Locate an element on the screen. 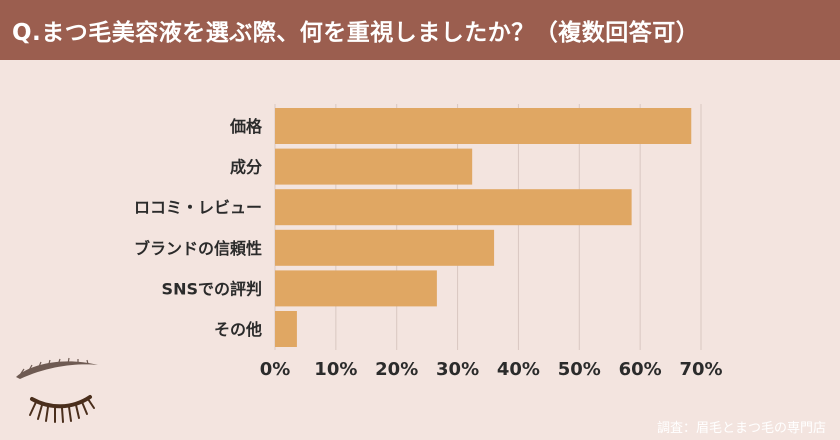 The height and width of the screenshot is (440, 840). category-label: その他 is located at coordinates (238, 329).